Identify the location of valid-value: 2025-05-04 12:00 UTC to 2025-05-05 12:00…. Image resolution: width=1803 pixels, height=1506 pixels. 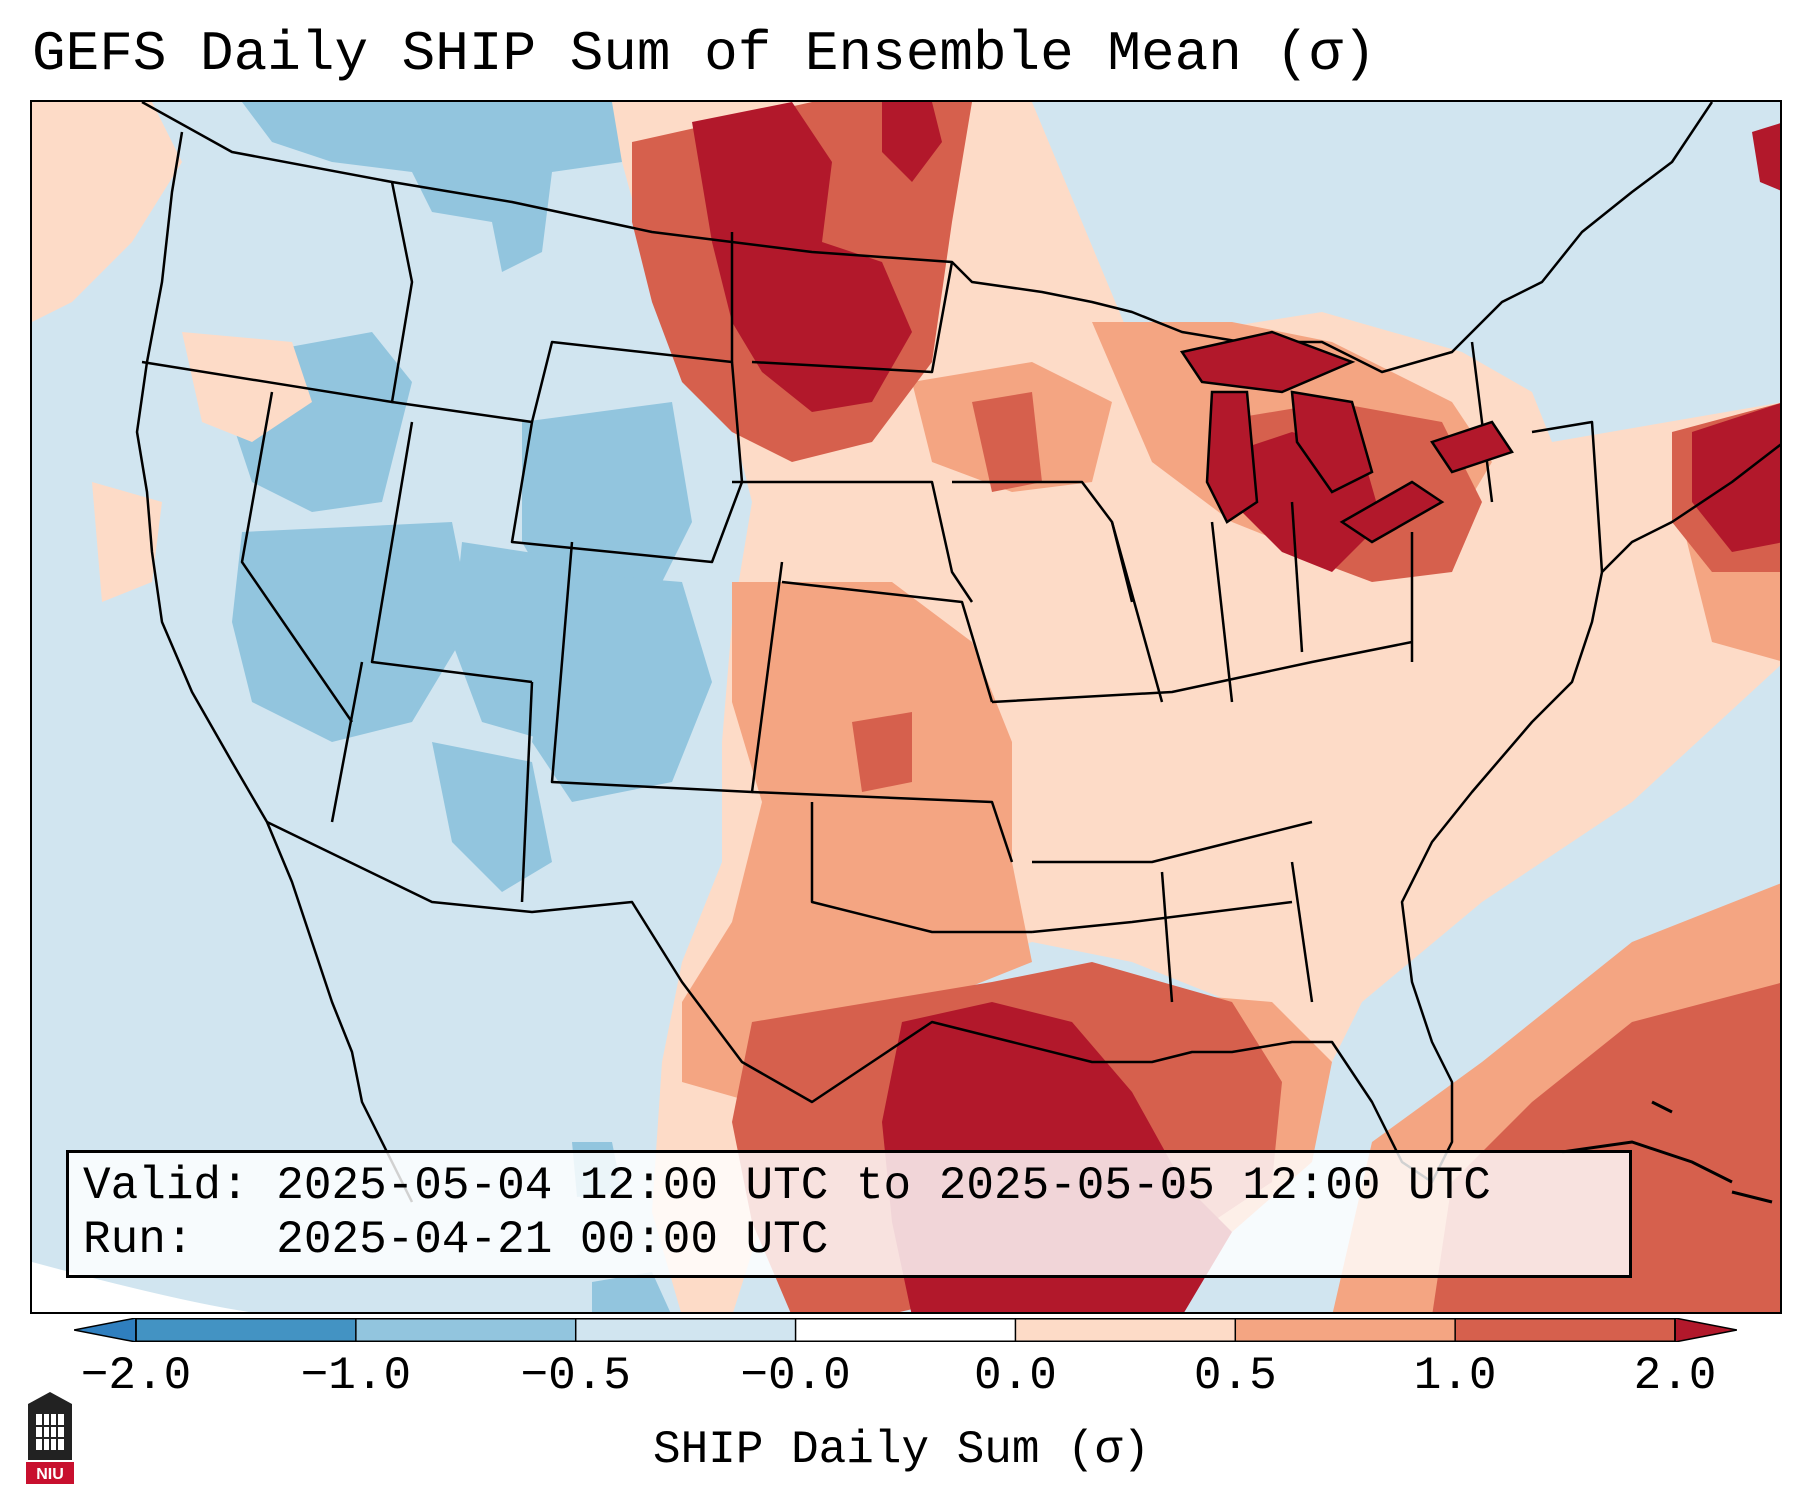
(883, 1186).